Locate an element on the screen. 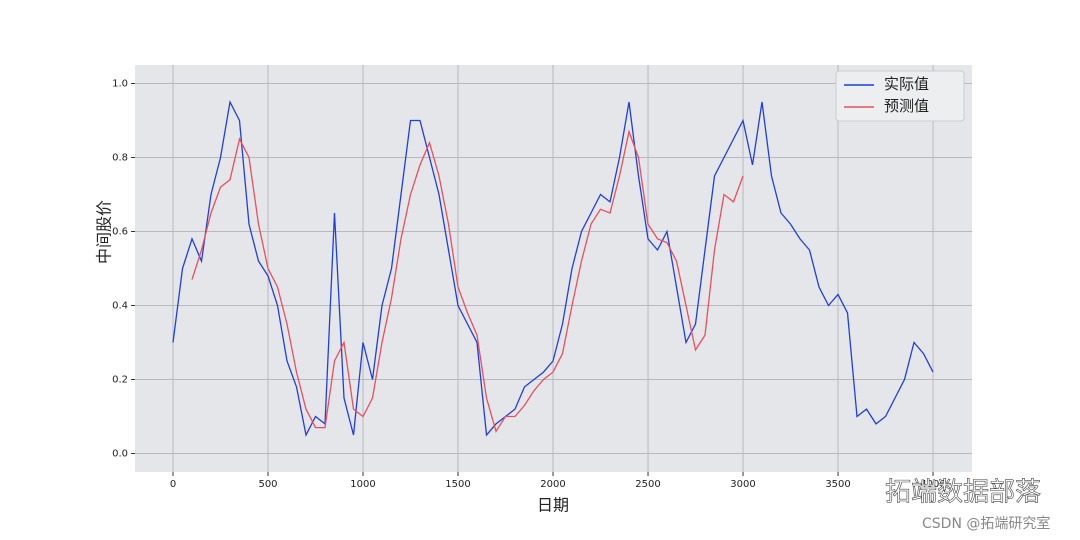 Image resolution: width=1080 pixels, height=540 pixels. x-axis-label: 日期 is located at coordinates (553, 505).